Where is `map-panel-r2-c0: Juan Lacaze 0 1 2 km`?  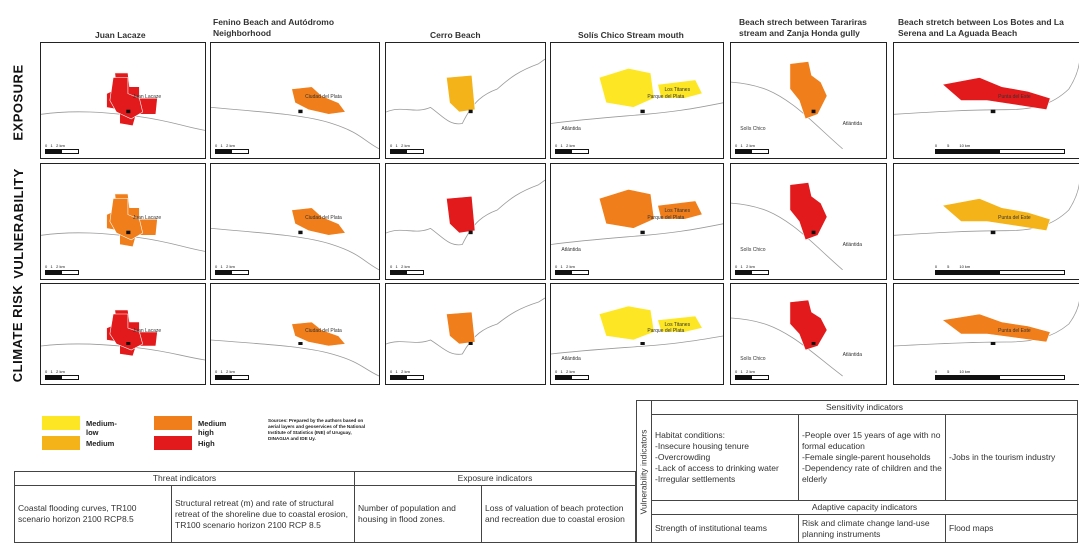 map-panel-r2-c0: Juan Lacaze 0 1 2 km is located at coordinates (123, 334).